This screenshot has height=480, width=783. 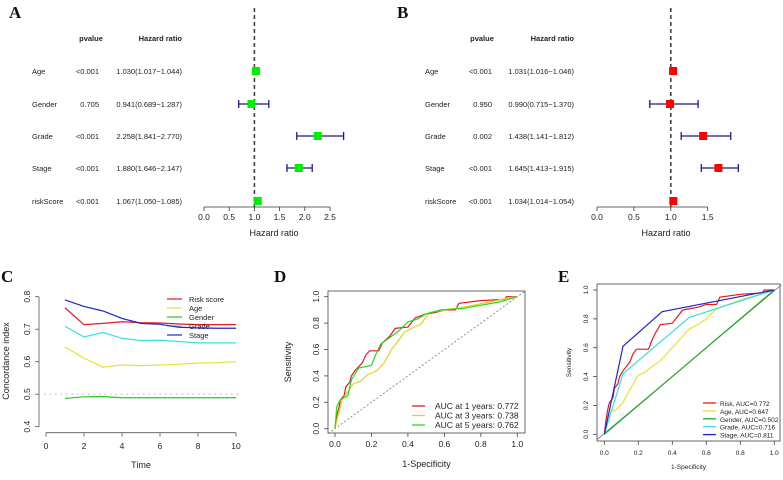 I want to click on row-hazard-ratio: 1.067(1.050−1.085), so click(x=149, y=201).